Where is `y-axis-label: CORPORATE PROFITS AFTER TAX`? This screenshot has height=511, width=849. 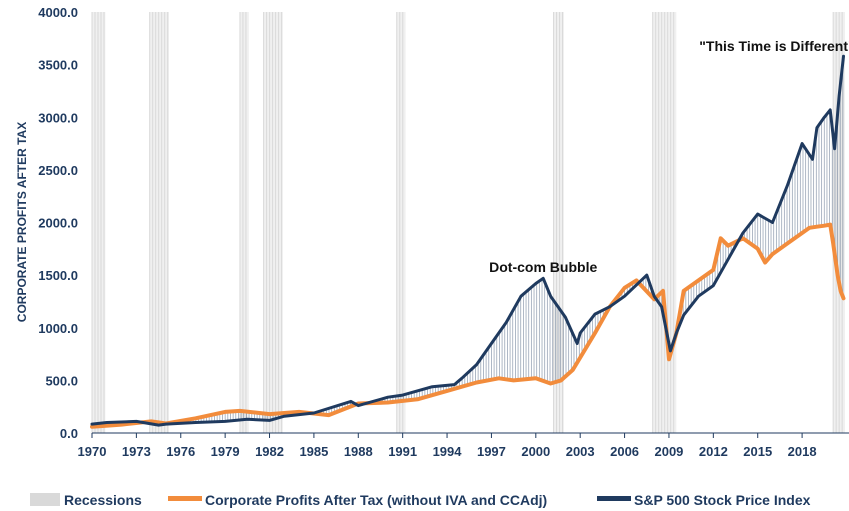 y-axis-label: CORPORATE PROFITS AFTER TAX is located at coordinates (22, 222).